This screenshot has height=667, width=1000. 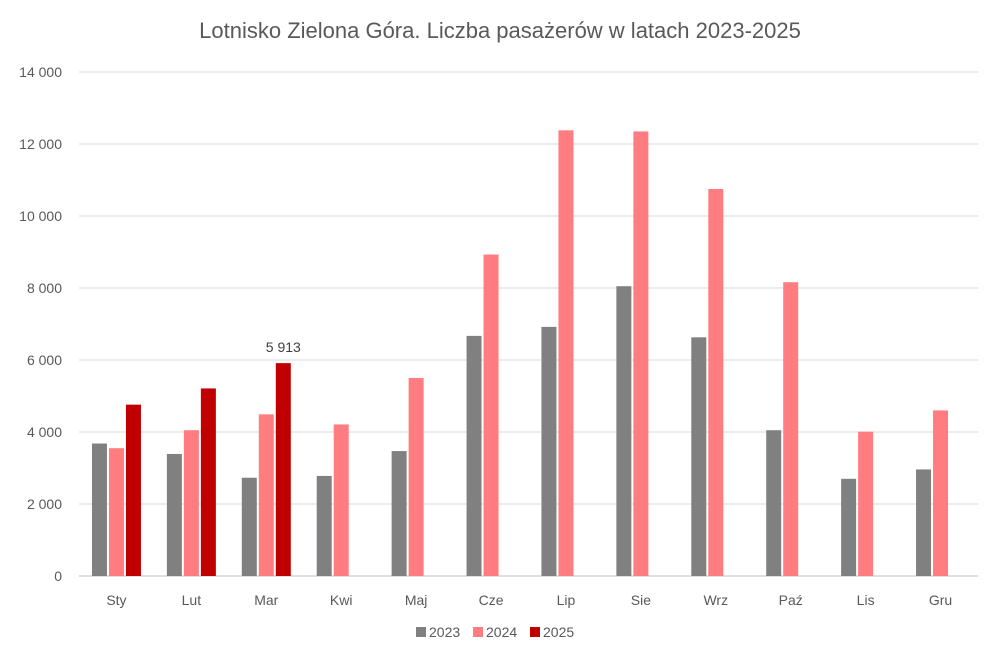 I want to click on legend-label: 2023, so click(x=444, y=632).